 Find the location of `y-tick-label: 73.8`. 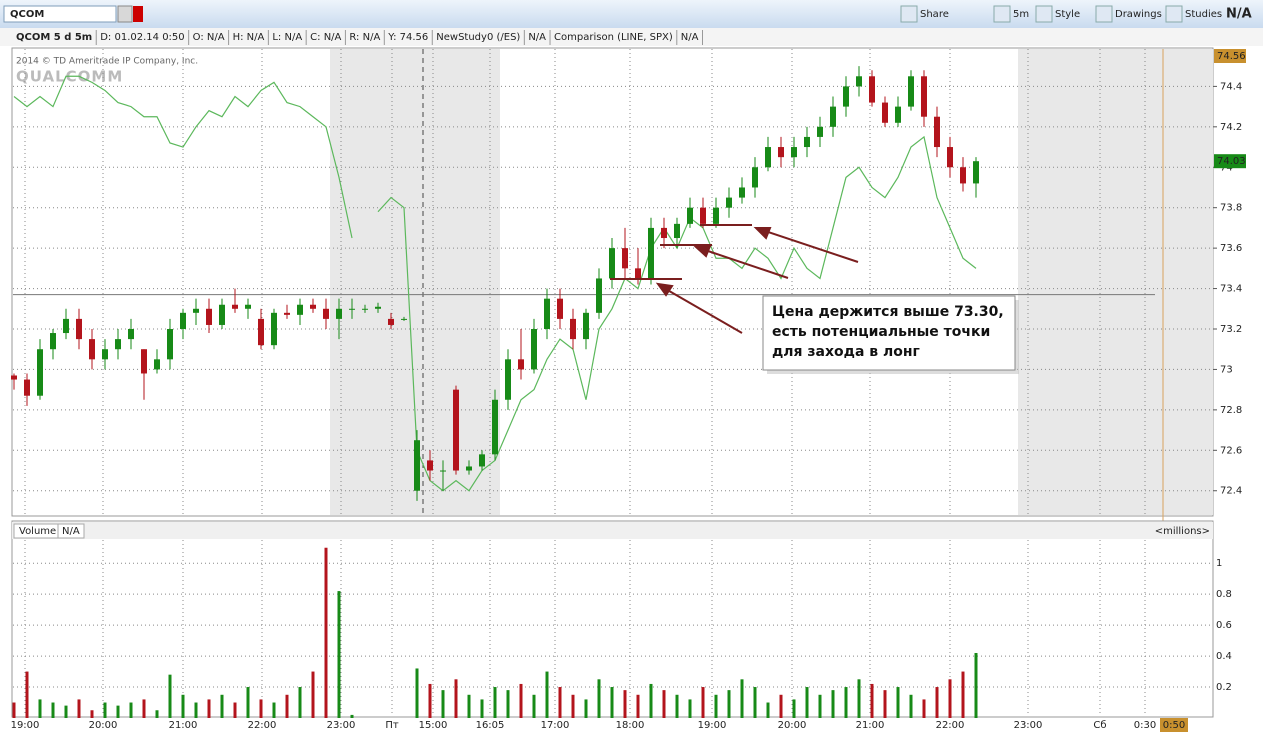

y-tick-label: 73.8 is located at coordinates (1231, 208).